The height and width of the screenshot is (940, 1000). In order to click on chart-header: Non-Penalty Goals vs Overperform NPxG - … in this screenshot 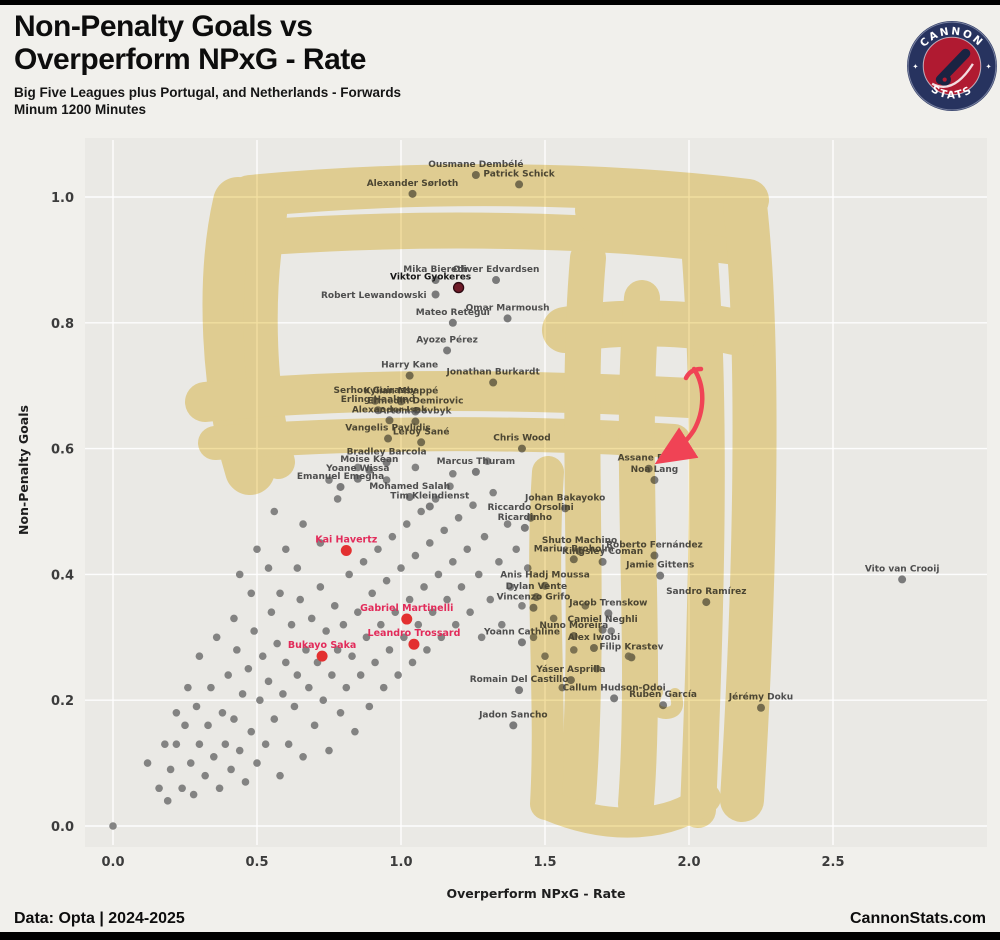, I will do `click(207, 64)`.